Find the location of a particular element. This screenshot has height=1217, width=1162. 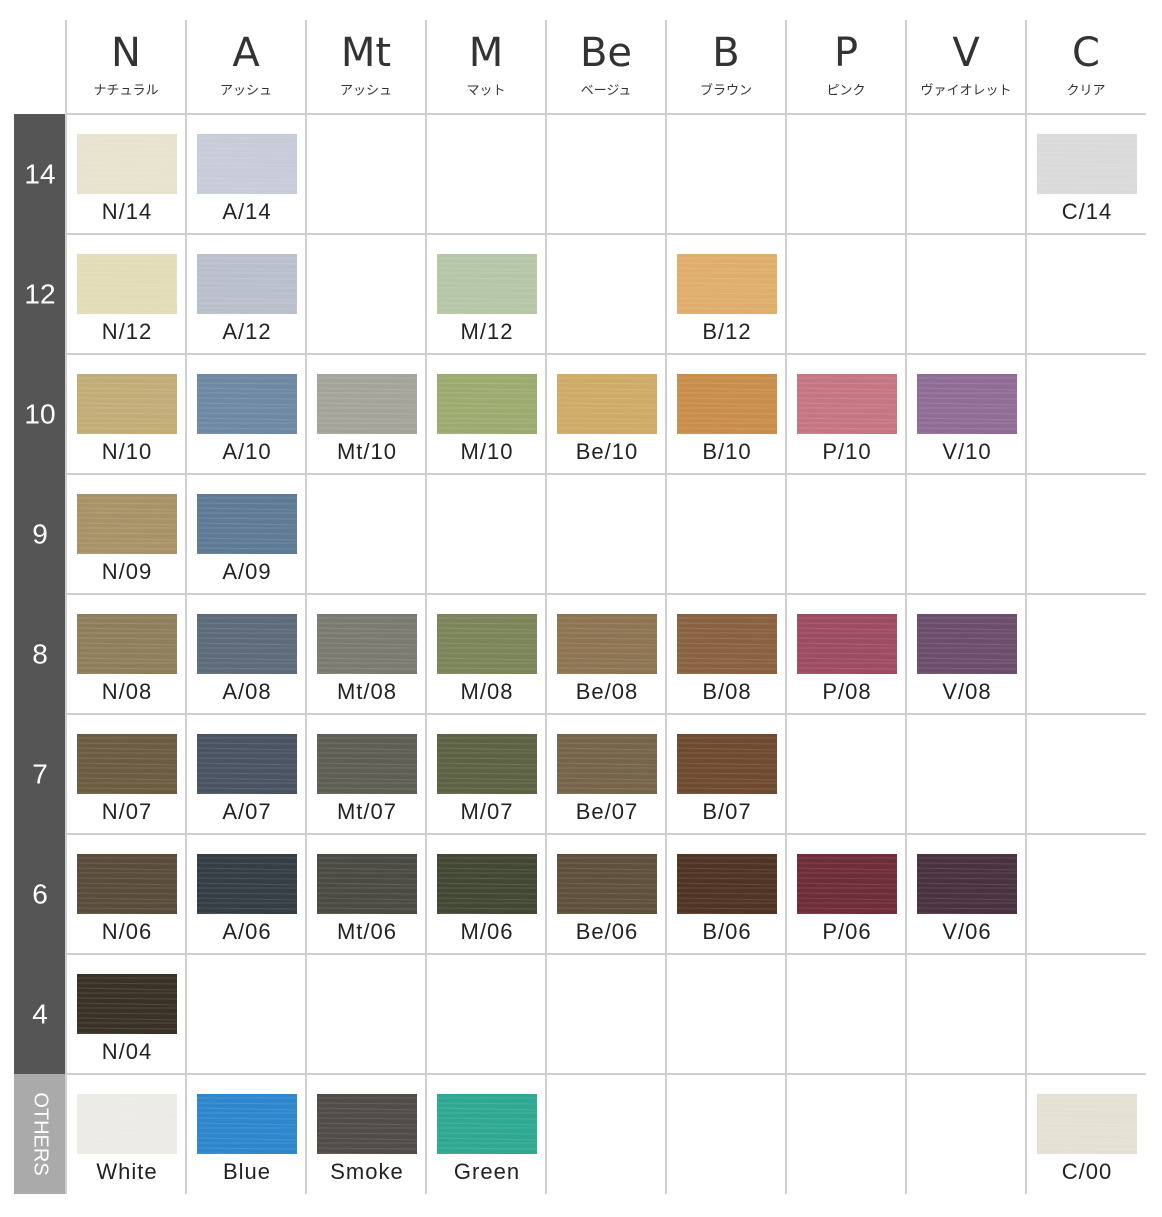

column-letter: N is located at coordinates (126, 53).